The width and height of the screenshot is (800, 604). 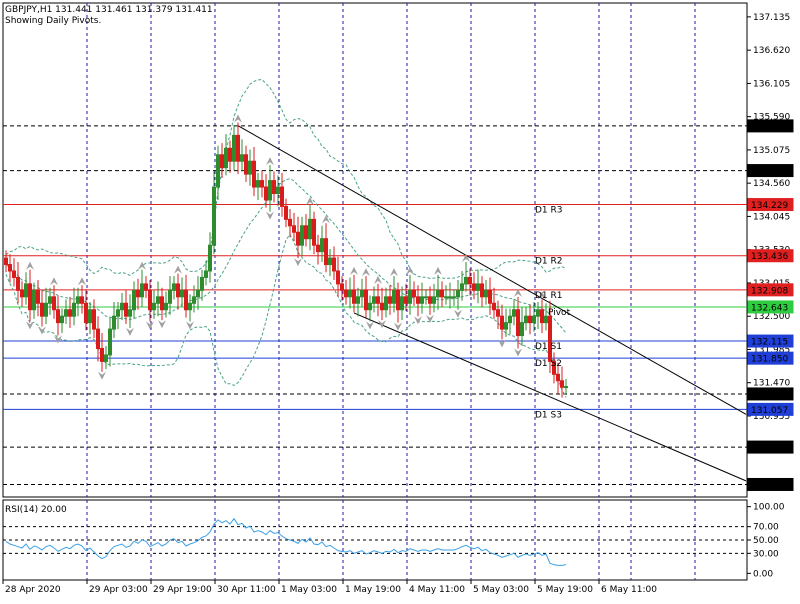 What do you see at coordinates (33, 590) in the screenshot?
I see `time-tick-label: 28 Apr 2020` at bounding box center [33, 590].